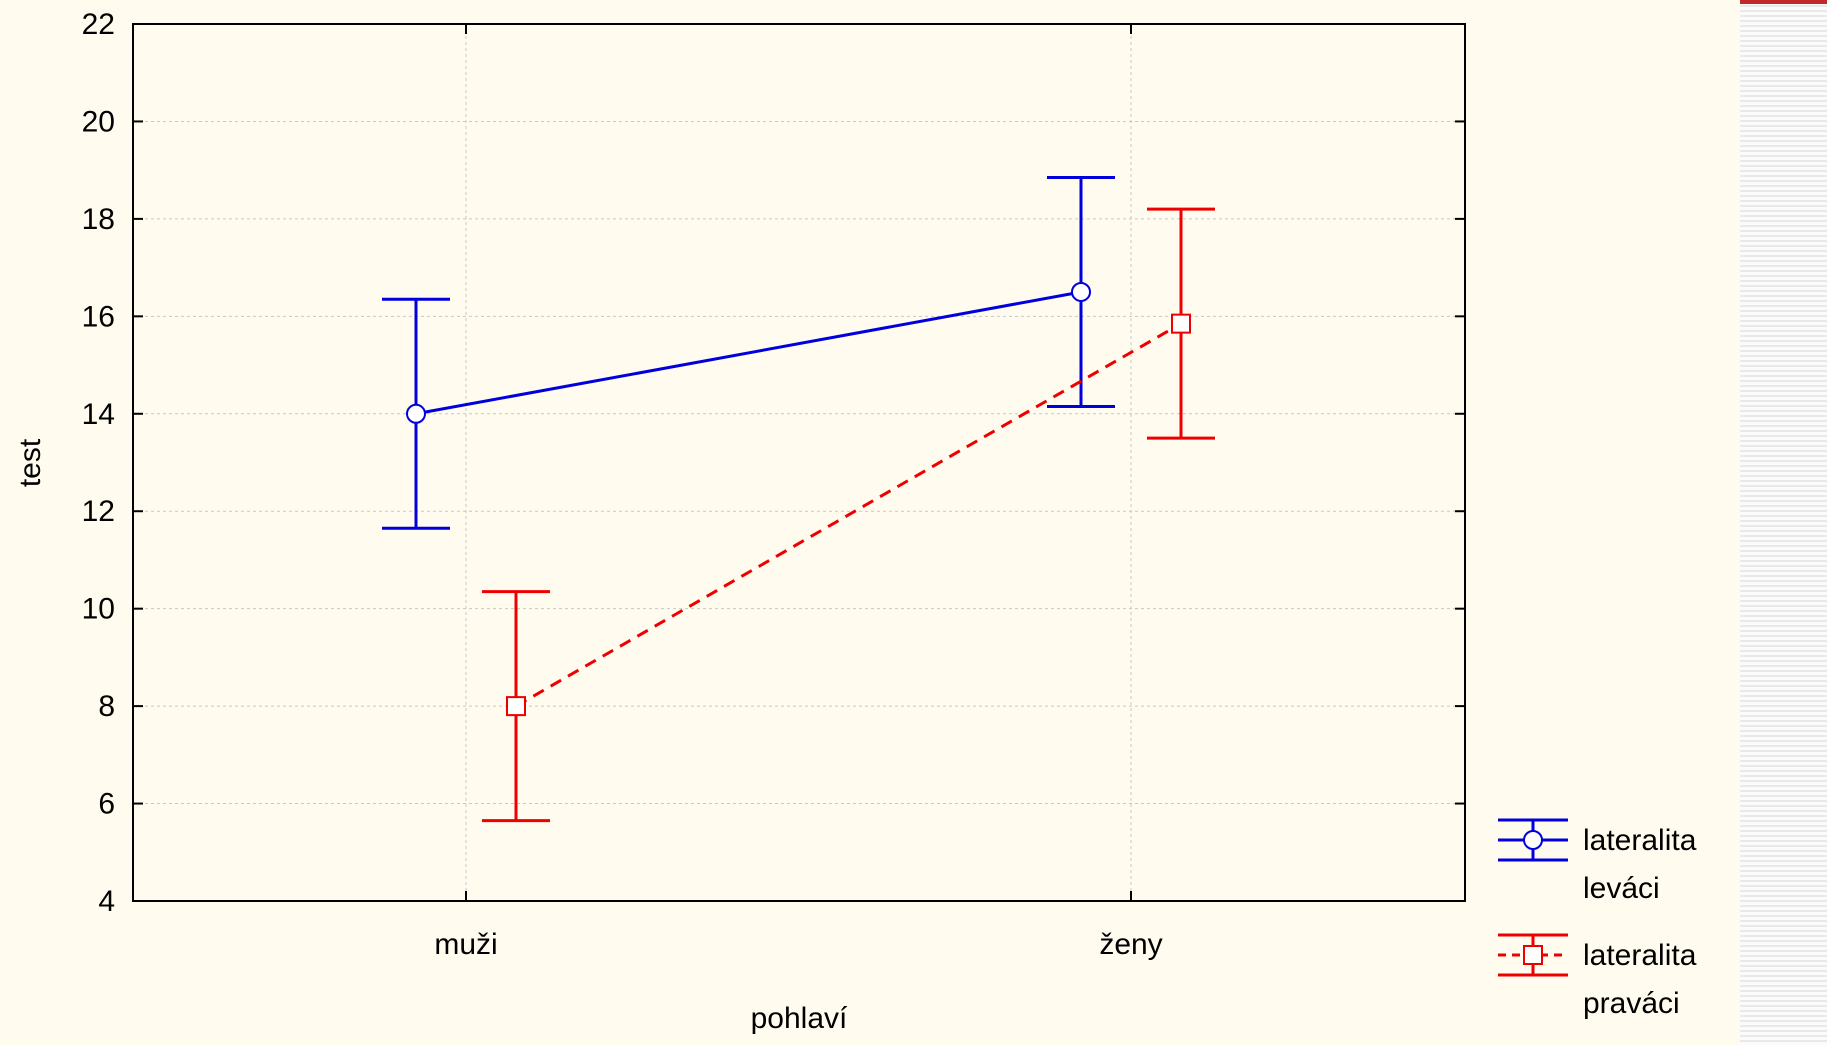 The height and width of the screenshot is (1045, 1827). What do you see at coordinates (98, 511) in the screenshot?
I see `y-tick-label: 12` at bounding box center [98, 511].